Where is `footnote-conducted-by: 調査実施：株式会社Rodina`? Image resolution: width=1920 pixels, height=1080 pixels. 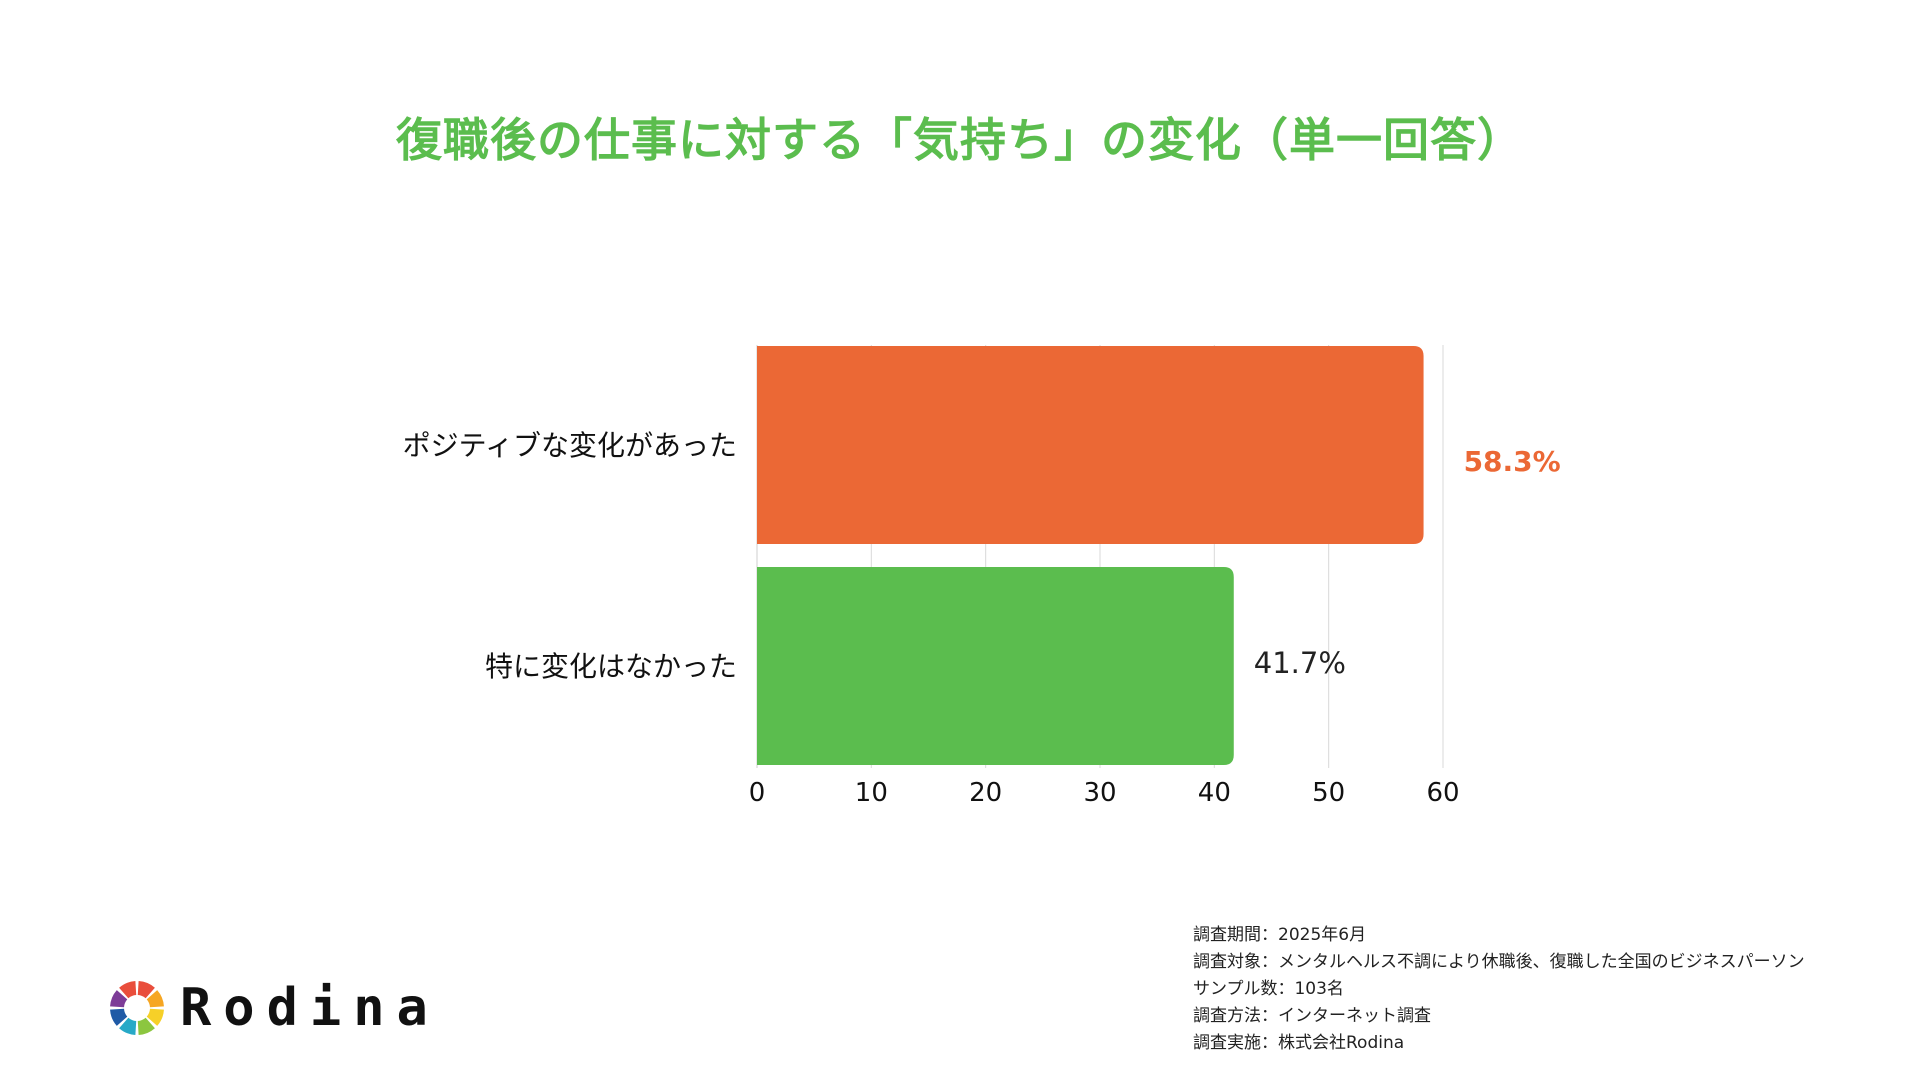
footnote-conducted-by: 調査実施：株式会社Rodina is located at coordinates (1299, 1043).